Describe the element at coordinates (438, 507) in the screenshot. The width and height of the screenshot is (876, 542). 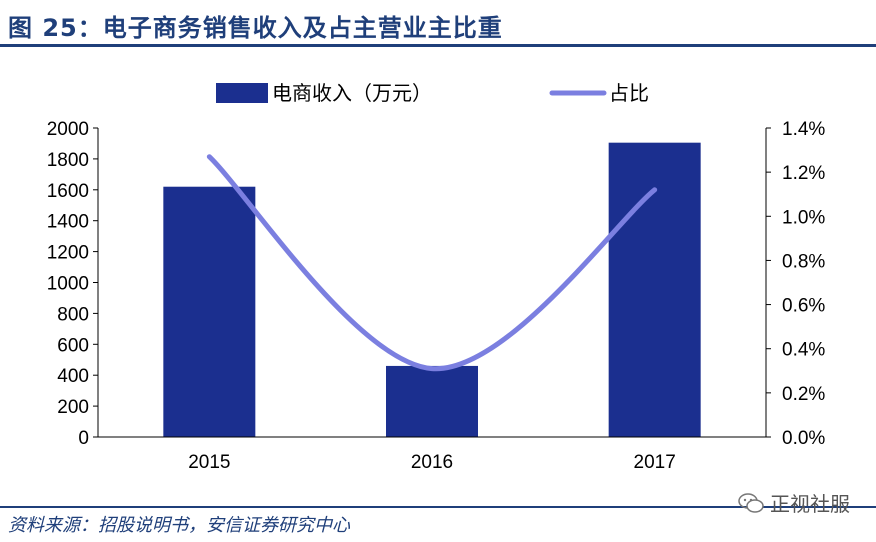
I see `footer-divider` at that location.